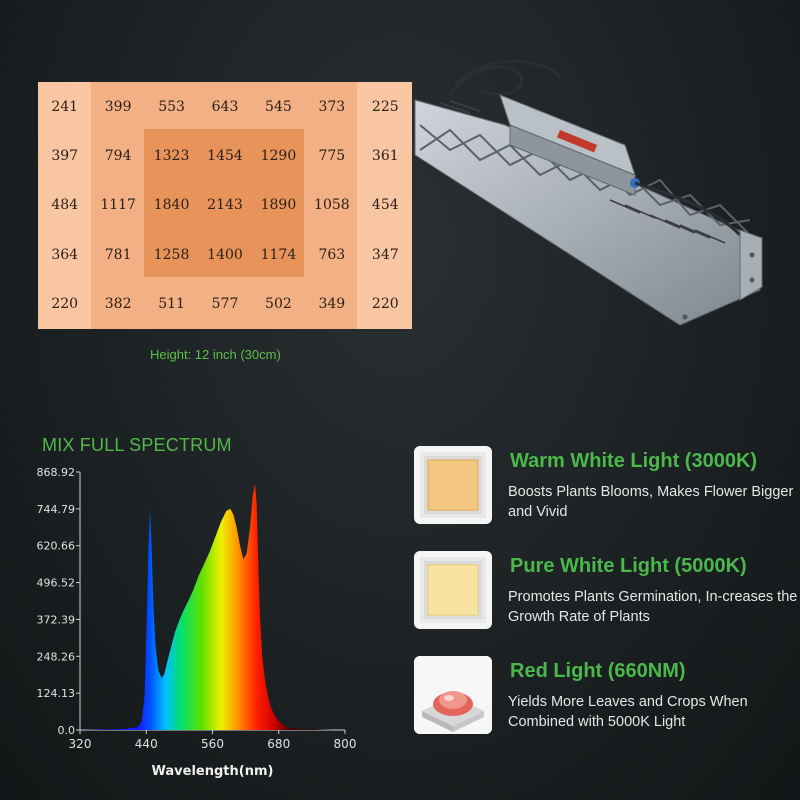 This screenshot has width=800, height=800. Describe the element at coordinates (118, 205) in the screenshot. I see `ppfd-cell: 1117` at that location.